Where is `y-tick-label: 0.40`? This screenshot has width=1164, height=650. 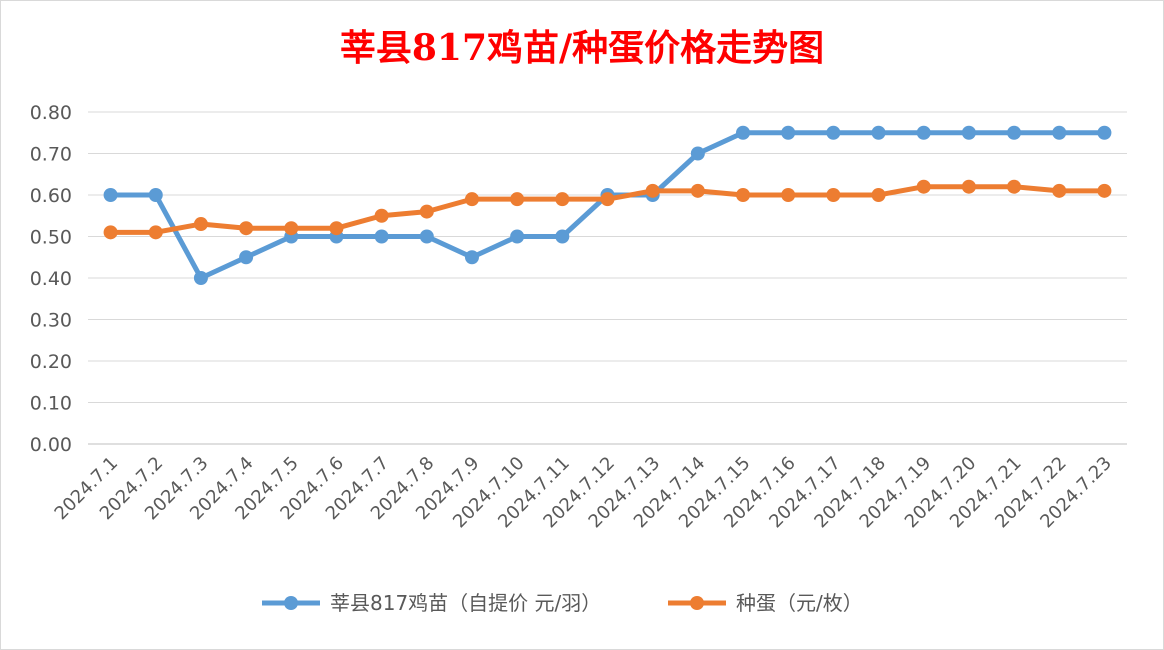 y-tick-label: 0.40 is located at coordinates (51, 279).